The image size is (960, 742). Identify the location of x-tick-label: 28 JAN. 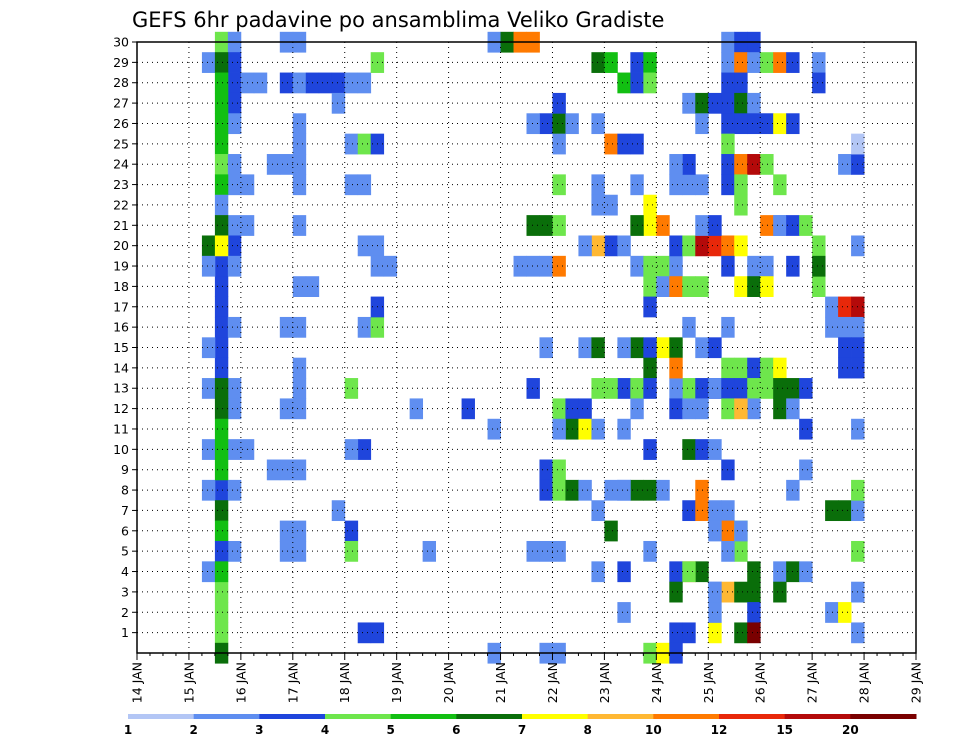
(864, 682).